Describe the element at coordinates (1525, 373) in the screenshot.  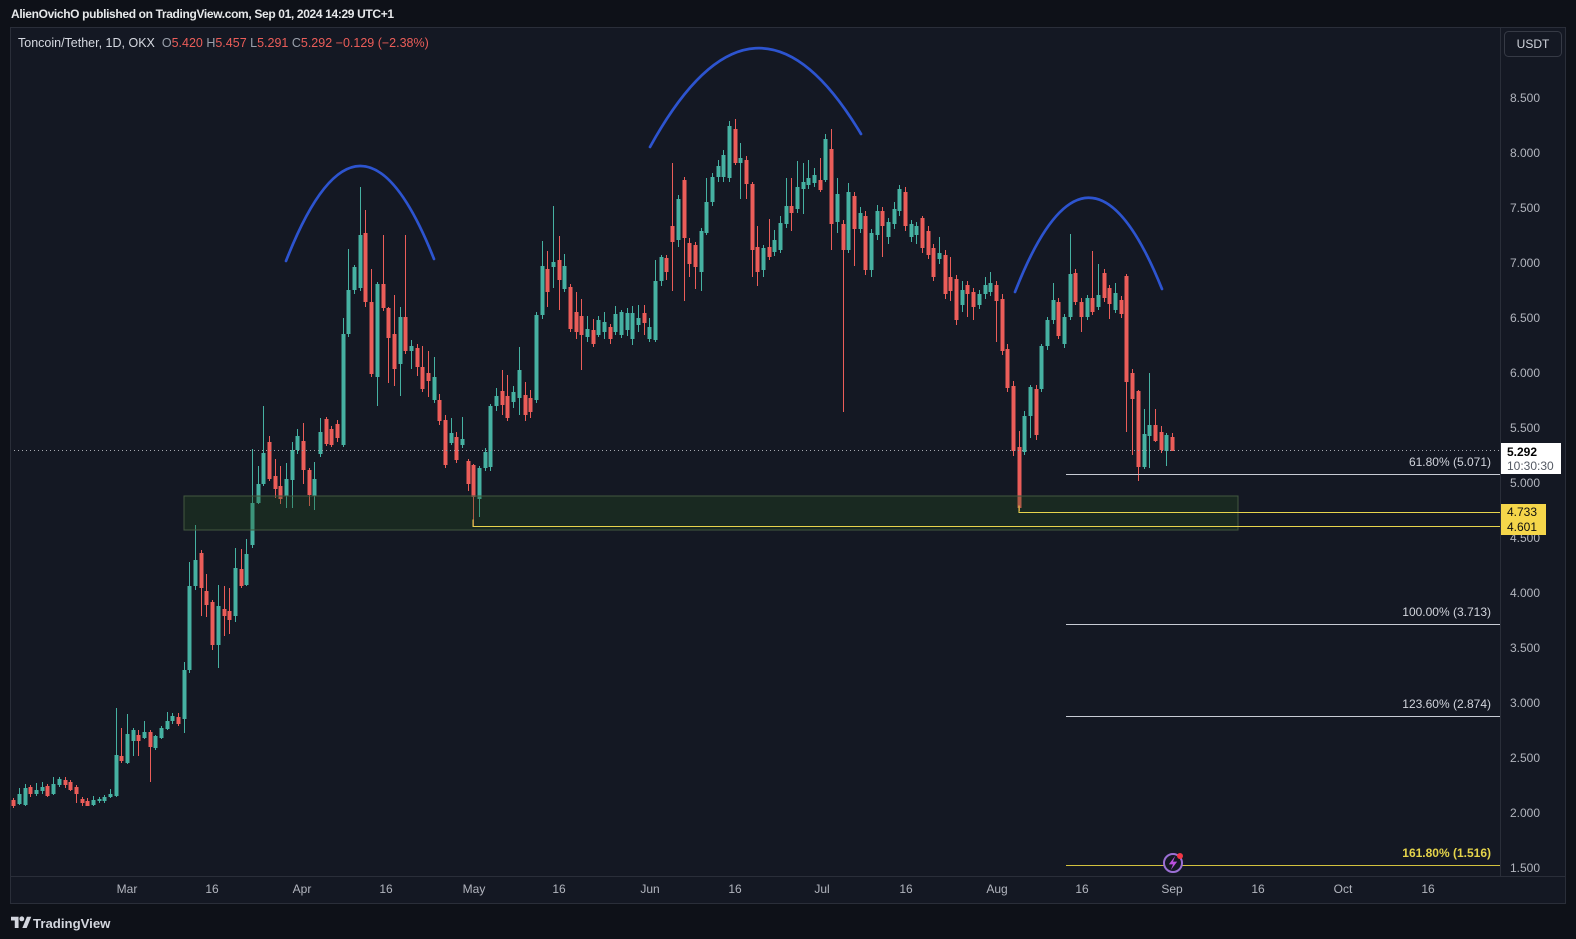
I see `svg-text: 6.000` at that location.